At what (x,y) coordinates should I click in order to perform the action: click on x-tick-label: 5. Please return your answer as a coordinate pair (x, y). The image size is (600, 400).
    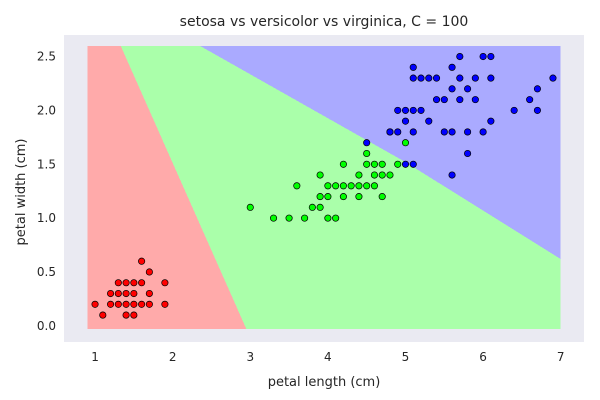
    Looking at the image, I should click on (406, 357).